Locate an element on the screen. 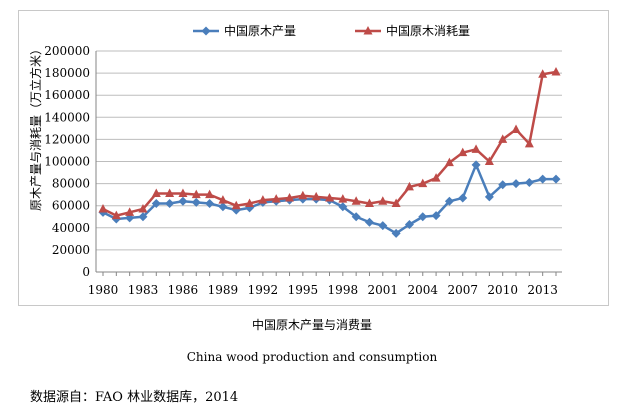 The height and width of the screenshot is (414, 624). legend-label: 中国原木产量 is located at coordinates (260, 30).